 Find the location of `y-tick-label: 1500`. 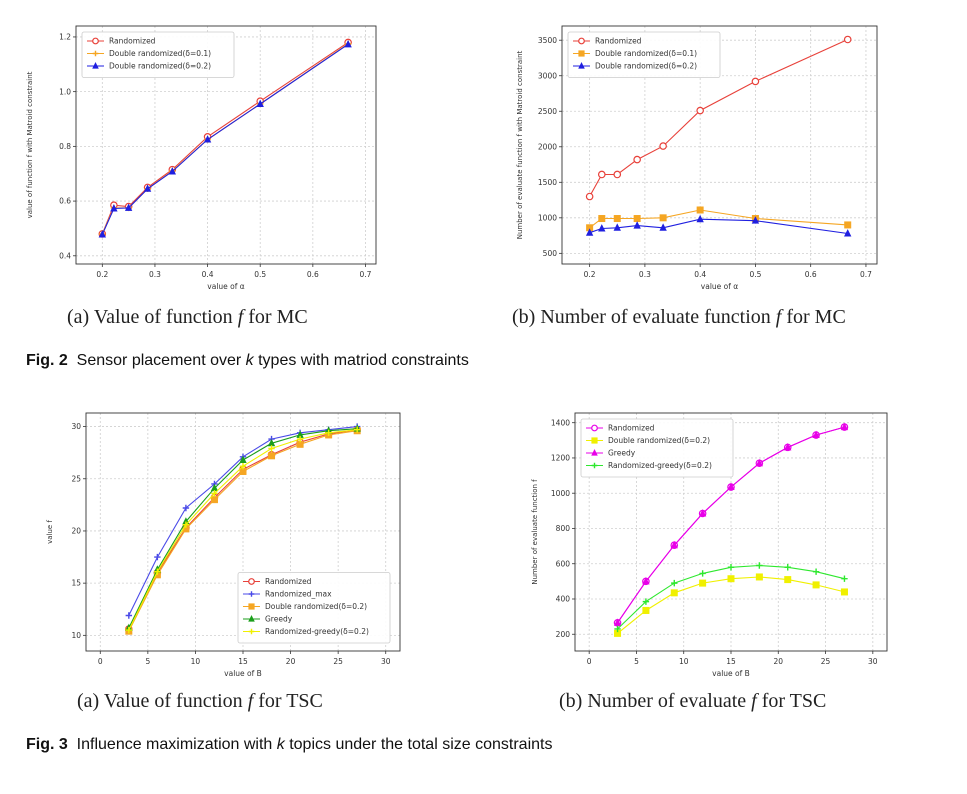

y-tick-label: 1500 is located at coordinates (547, 182).